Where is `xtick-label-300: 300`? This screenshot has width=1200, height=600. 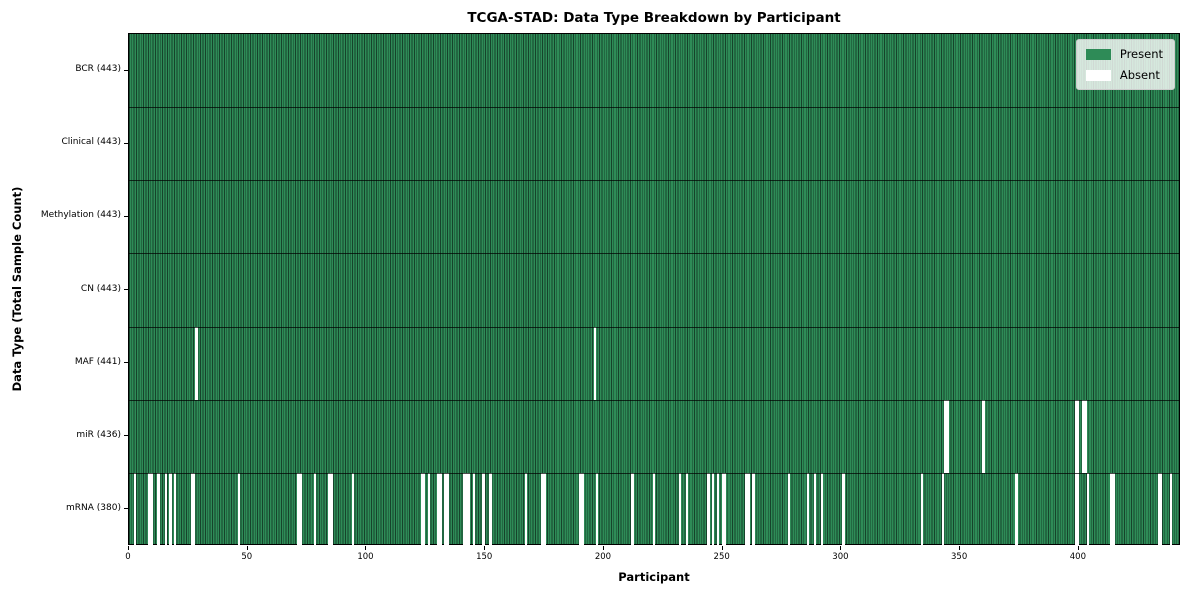 xtick-label-300: 300 is located at coordinates (840, 557).